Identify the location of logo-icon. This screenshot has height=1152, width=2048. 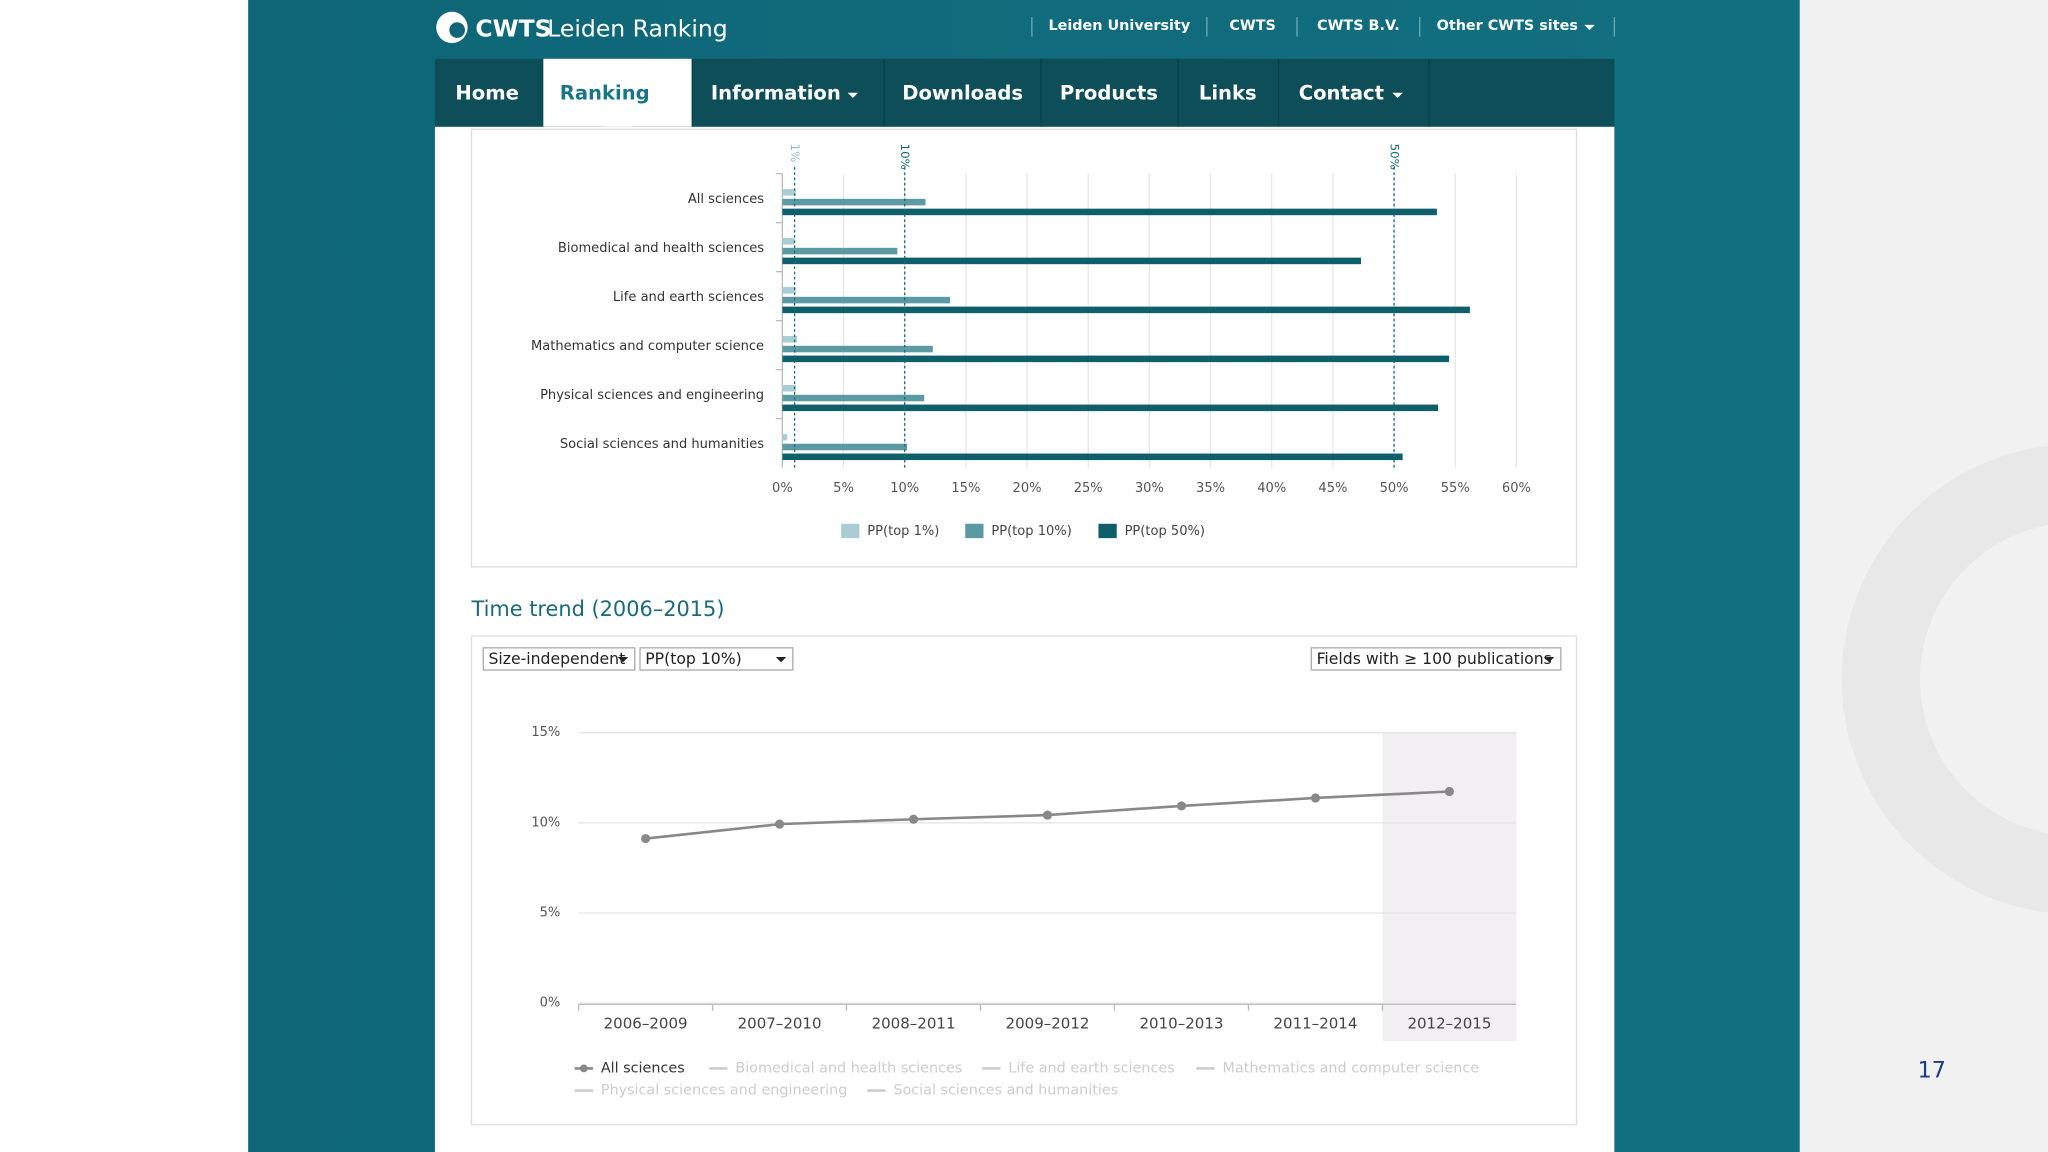
(457, 30).